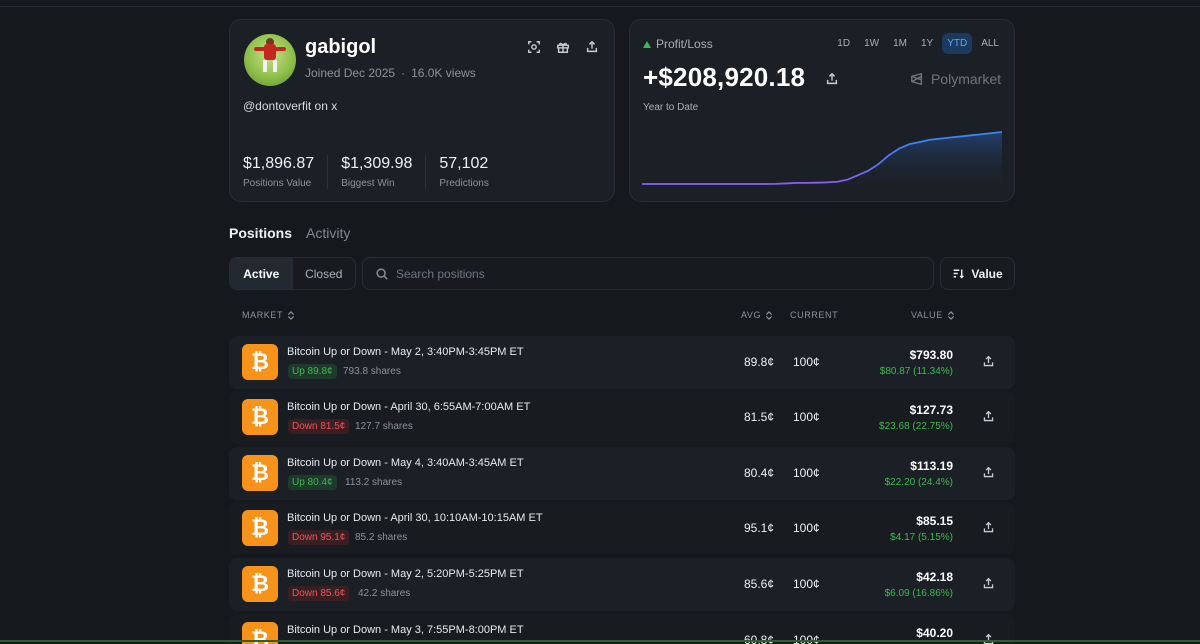 This screenshot has height=644, width=1200. Describe the element at coordinates (918, 593) in the screenshot. I see `position-gain: $6.09 (16.86%)` at that location.